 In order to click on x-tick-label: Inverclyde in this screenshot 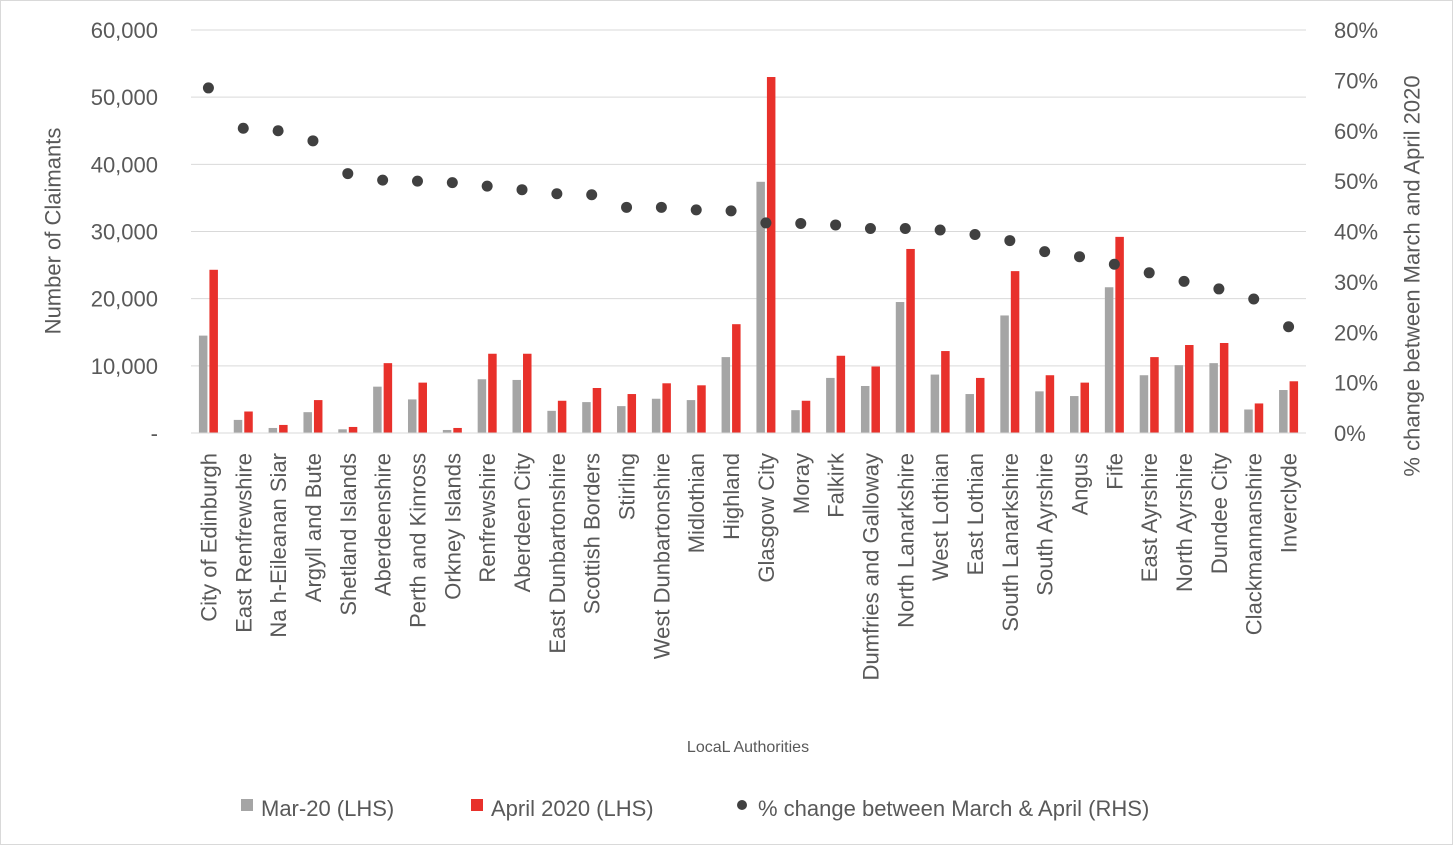, I will do `click(1289, 503)`.